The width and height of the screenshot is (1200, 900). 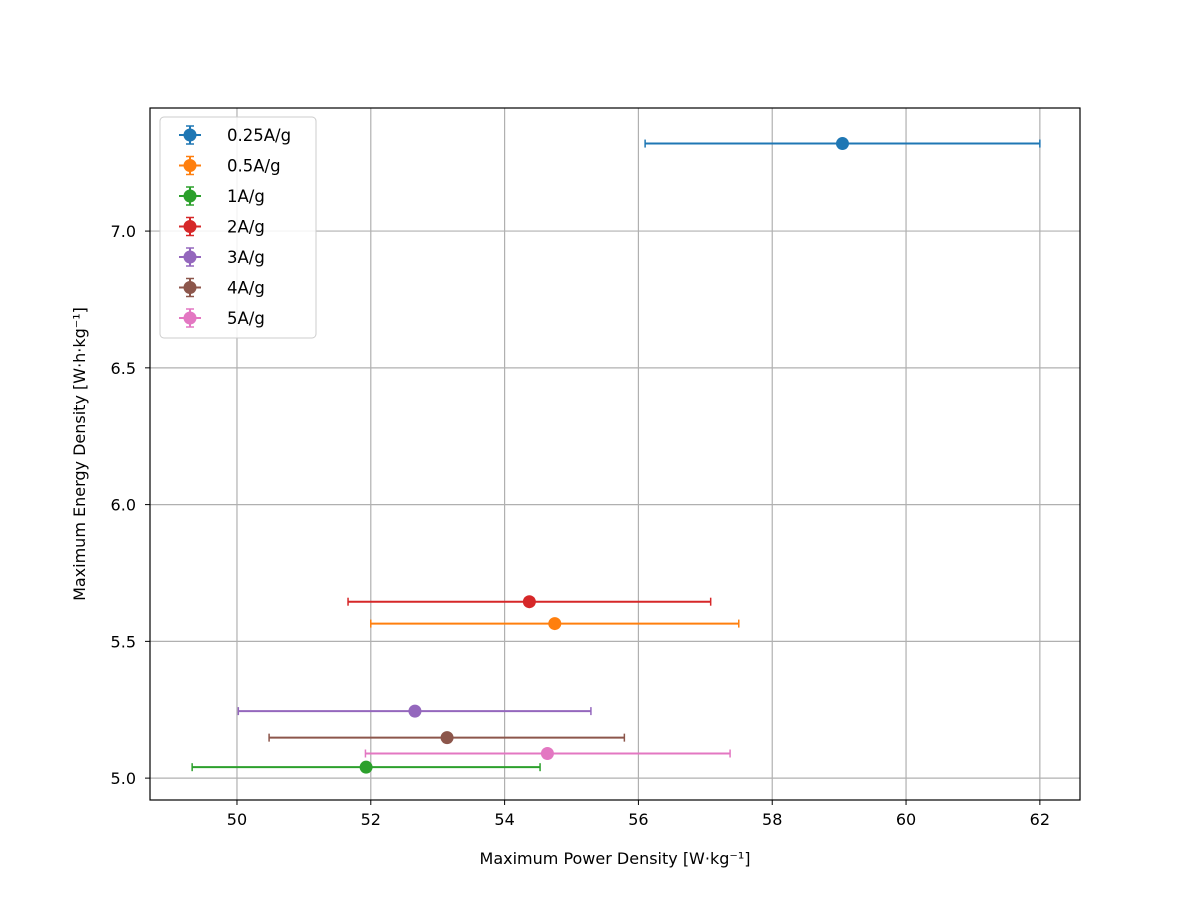 I want to click on legend-entry: 0.25A/g, so click(x=235, y=135).